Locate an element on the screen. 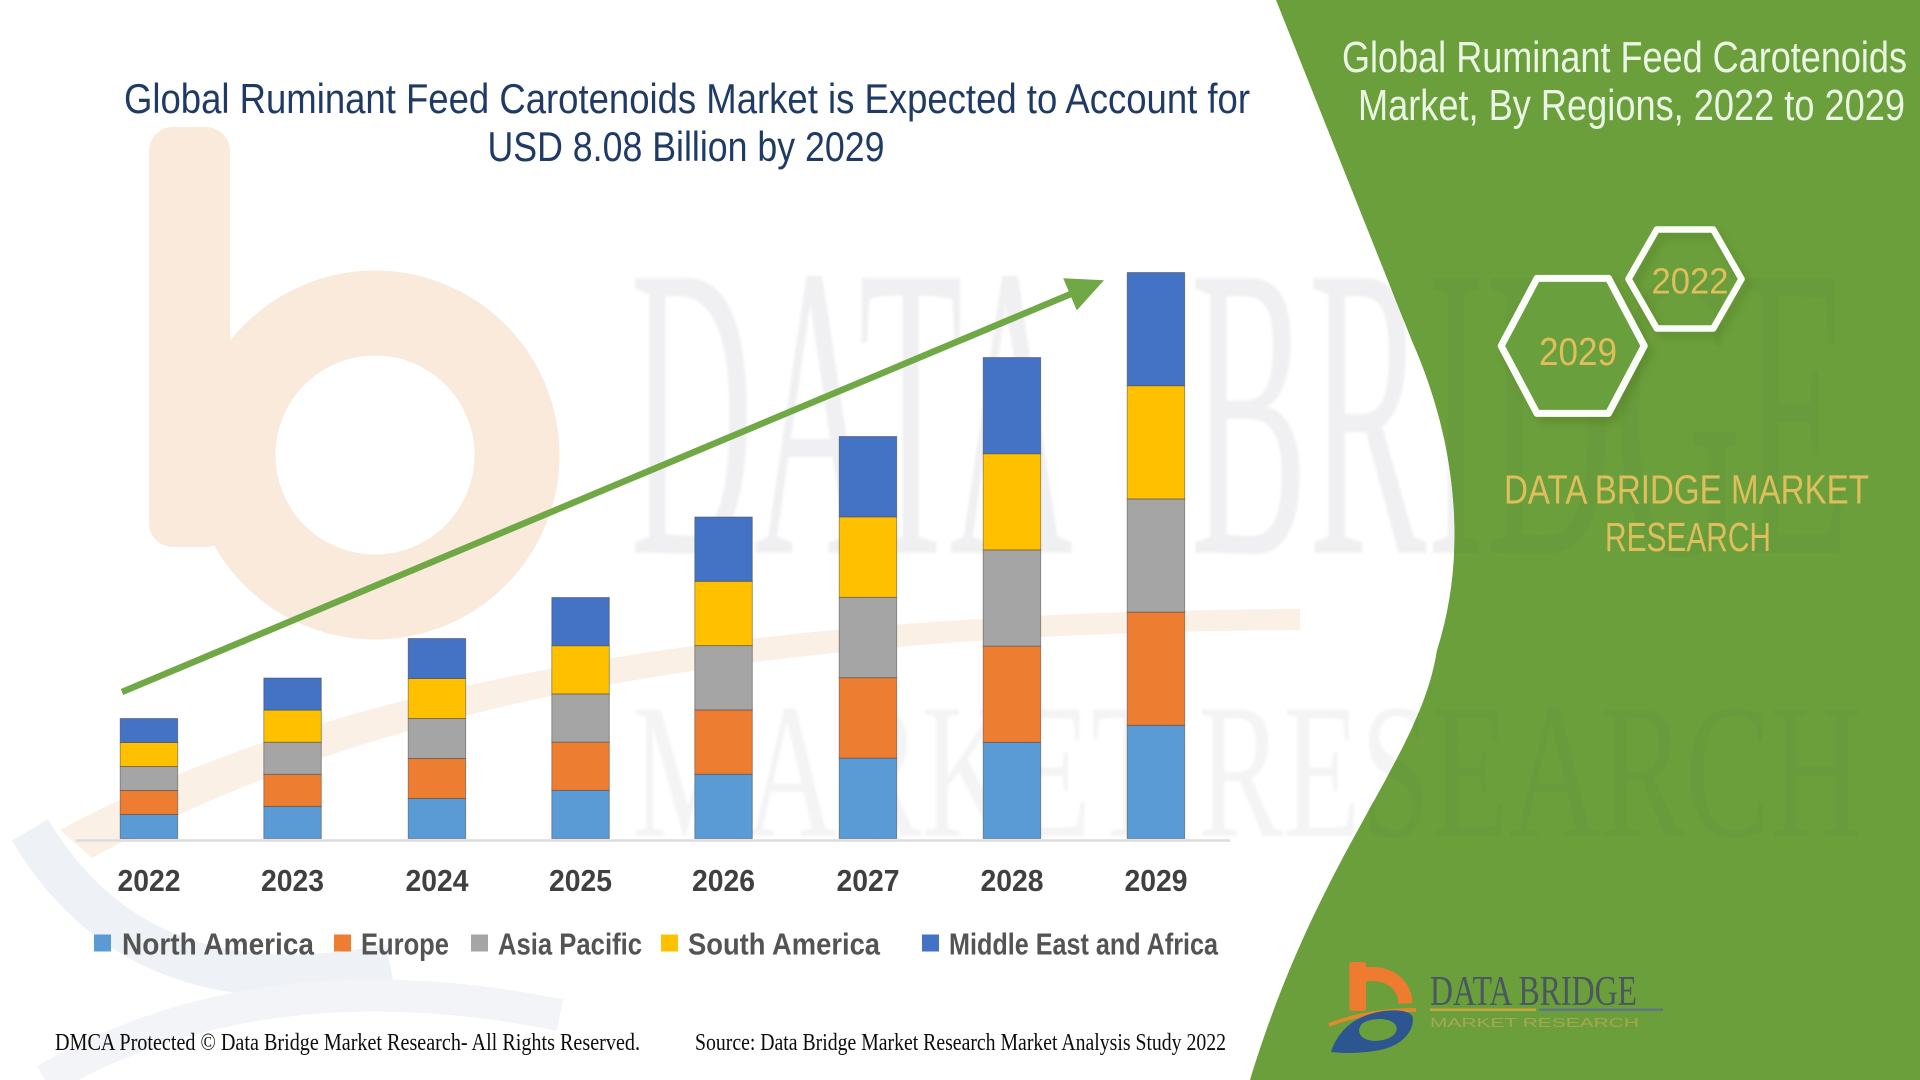 The width and height of the screenshot is (1920, 1080). svg-text: DATA BRIDGE MARKET is located at coordinates (1686, 490).